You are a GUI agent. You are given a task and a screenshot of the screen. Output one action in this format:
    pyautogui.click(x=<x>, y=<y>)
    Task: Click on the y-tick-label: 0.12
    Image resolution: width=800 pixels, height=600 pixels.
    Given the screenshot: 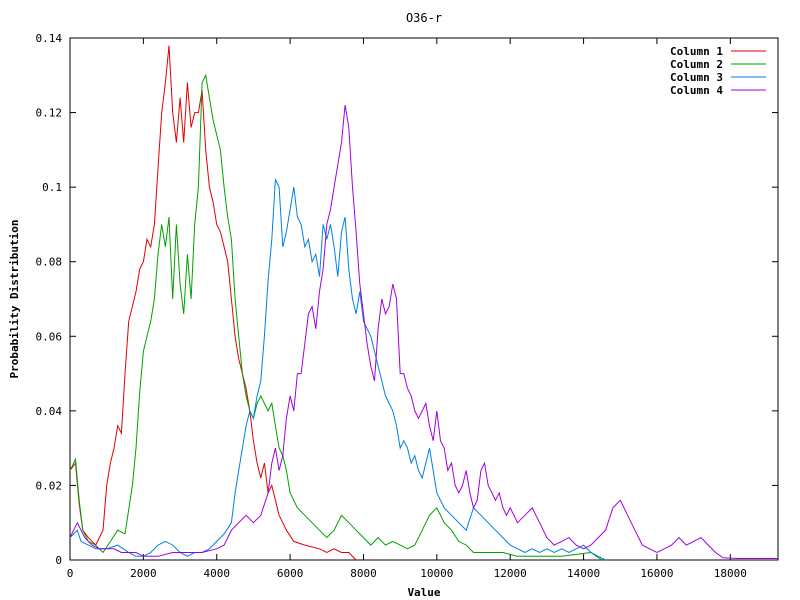 What is the action you would take?
    pyautogui.click(x=49, y=113)
    